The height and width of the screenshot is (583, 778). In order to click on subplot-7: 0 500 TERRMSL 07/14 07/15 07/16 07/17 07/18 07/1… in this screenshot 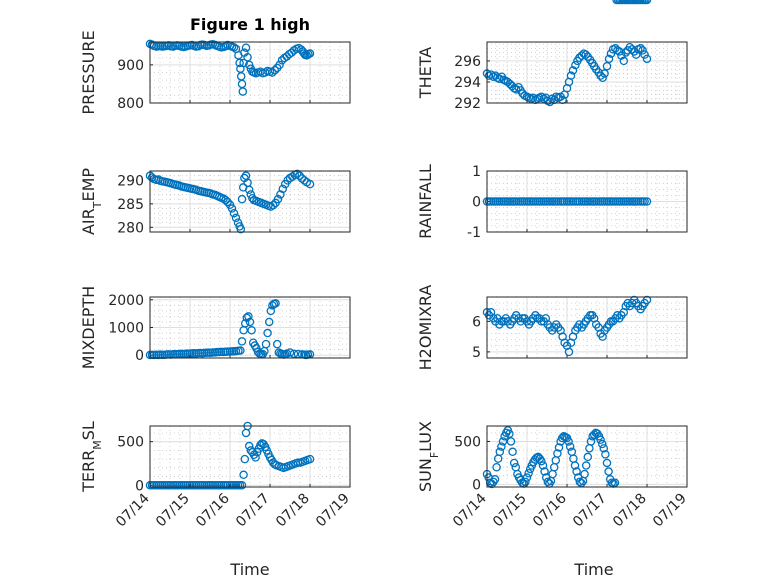, I will do `click(216, 475)`.